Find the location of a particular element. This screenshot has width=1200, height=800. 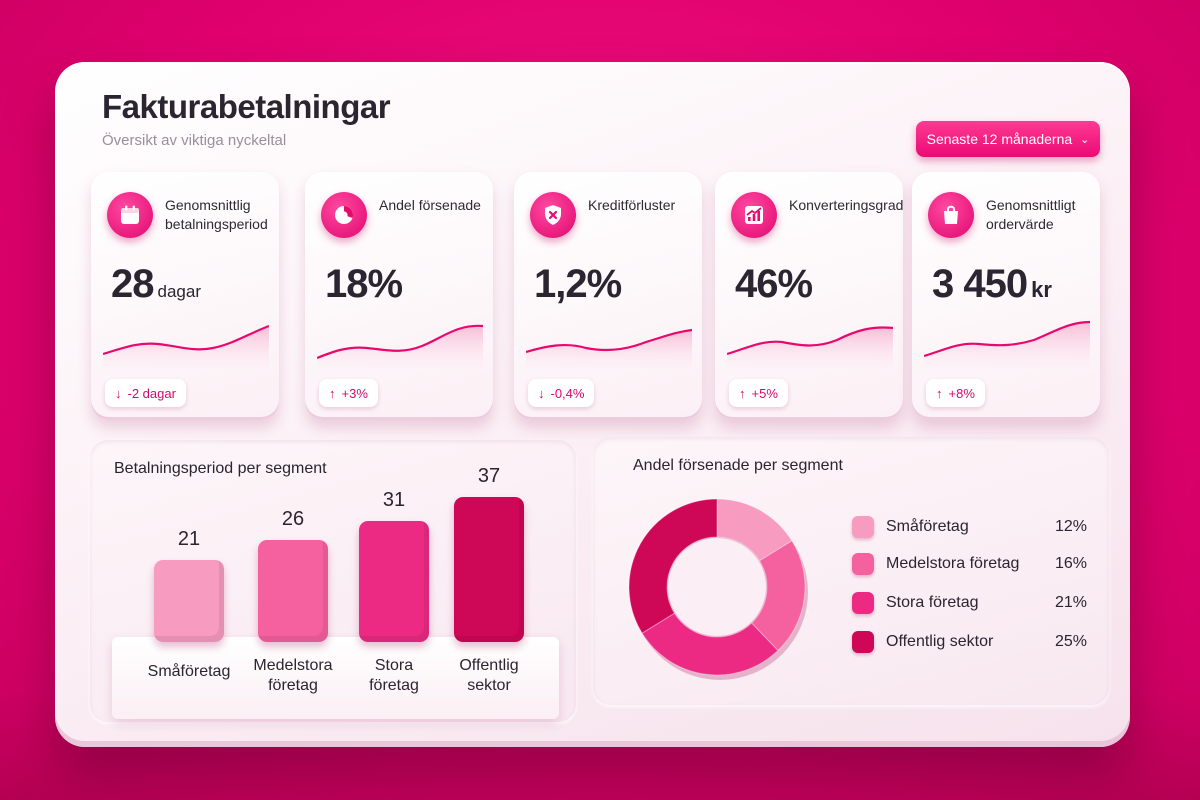

bar-chart-base is located at coordinates (335, 678).